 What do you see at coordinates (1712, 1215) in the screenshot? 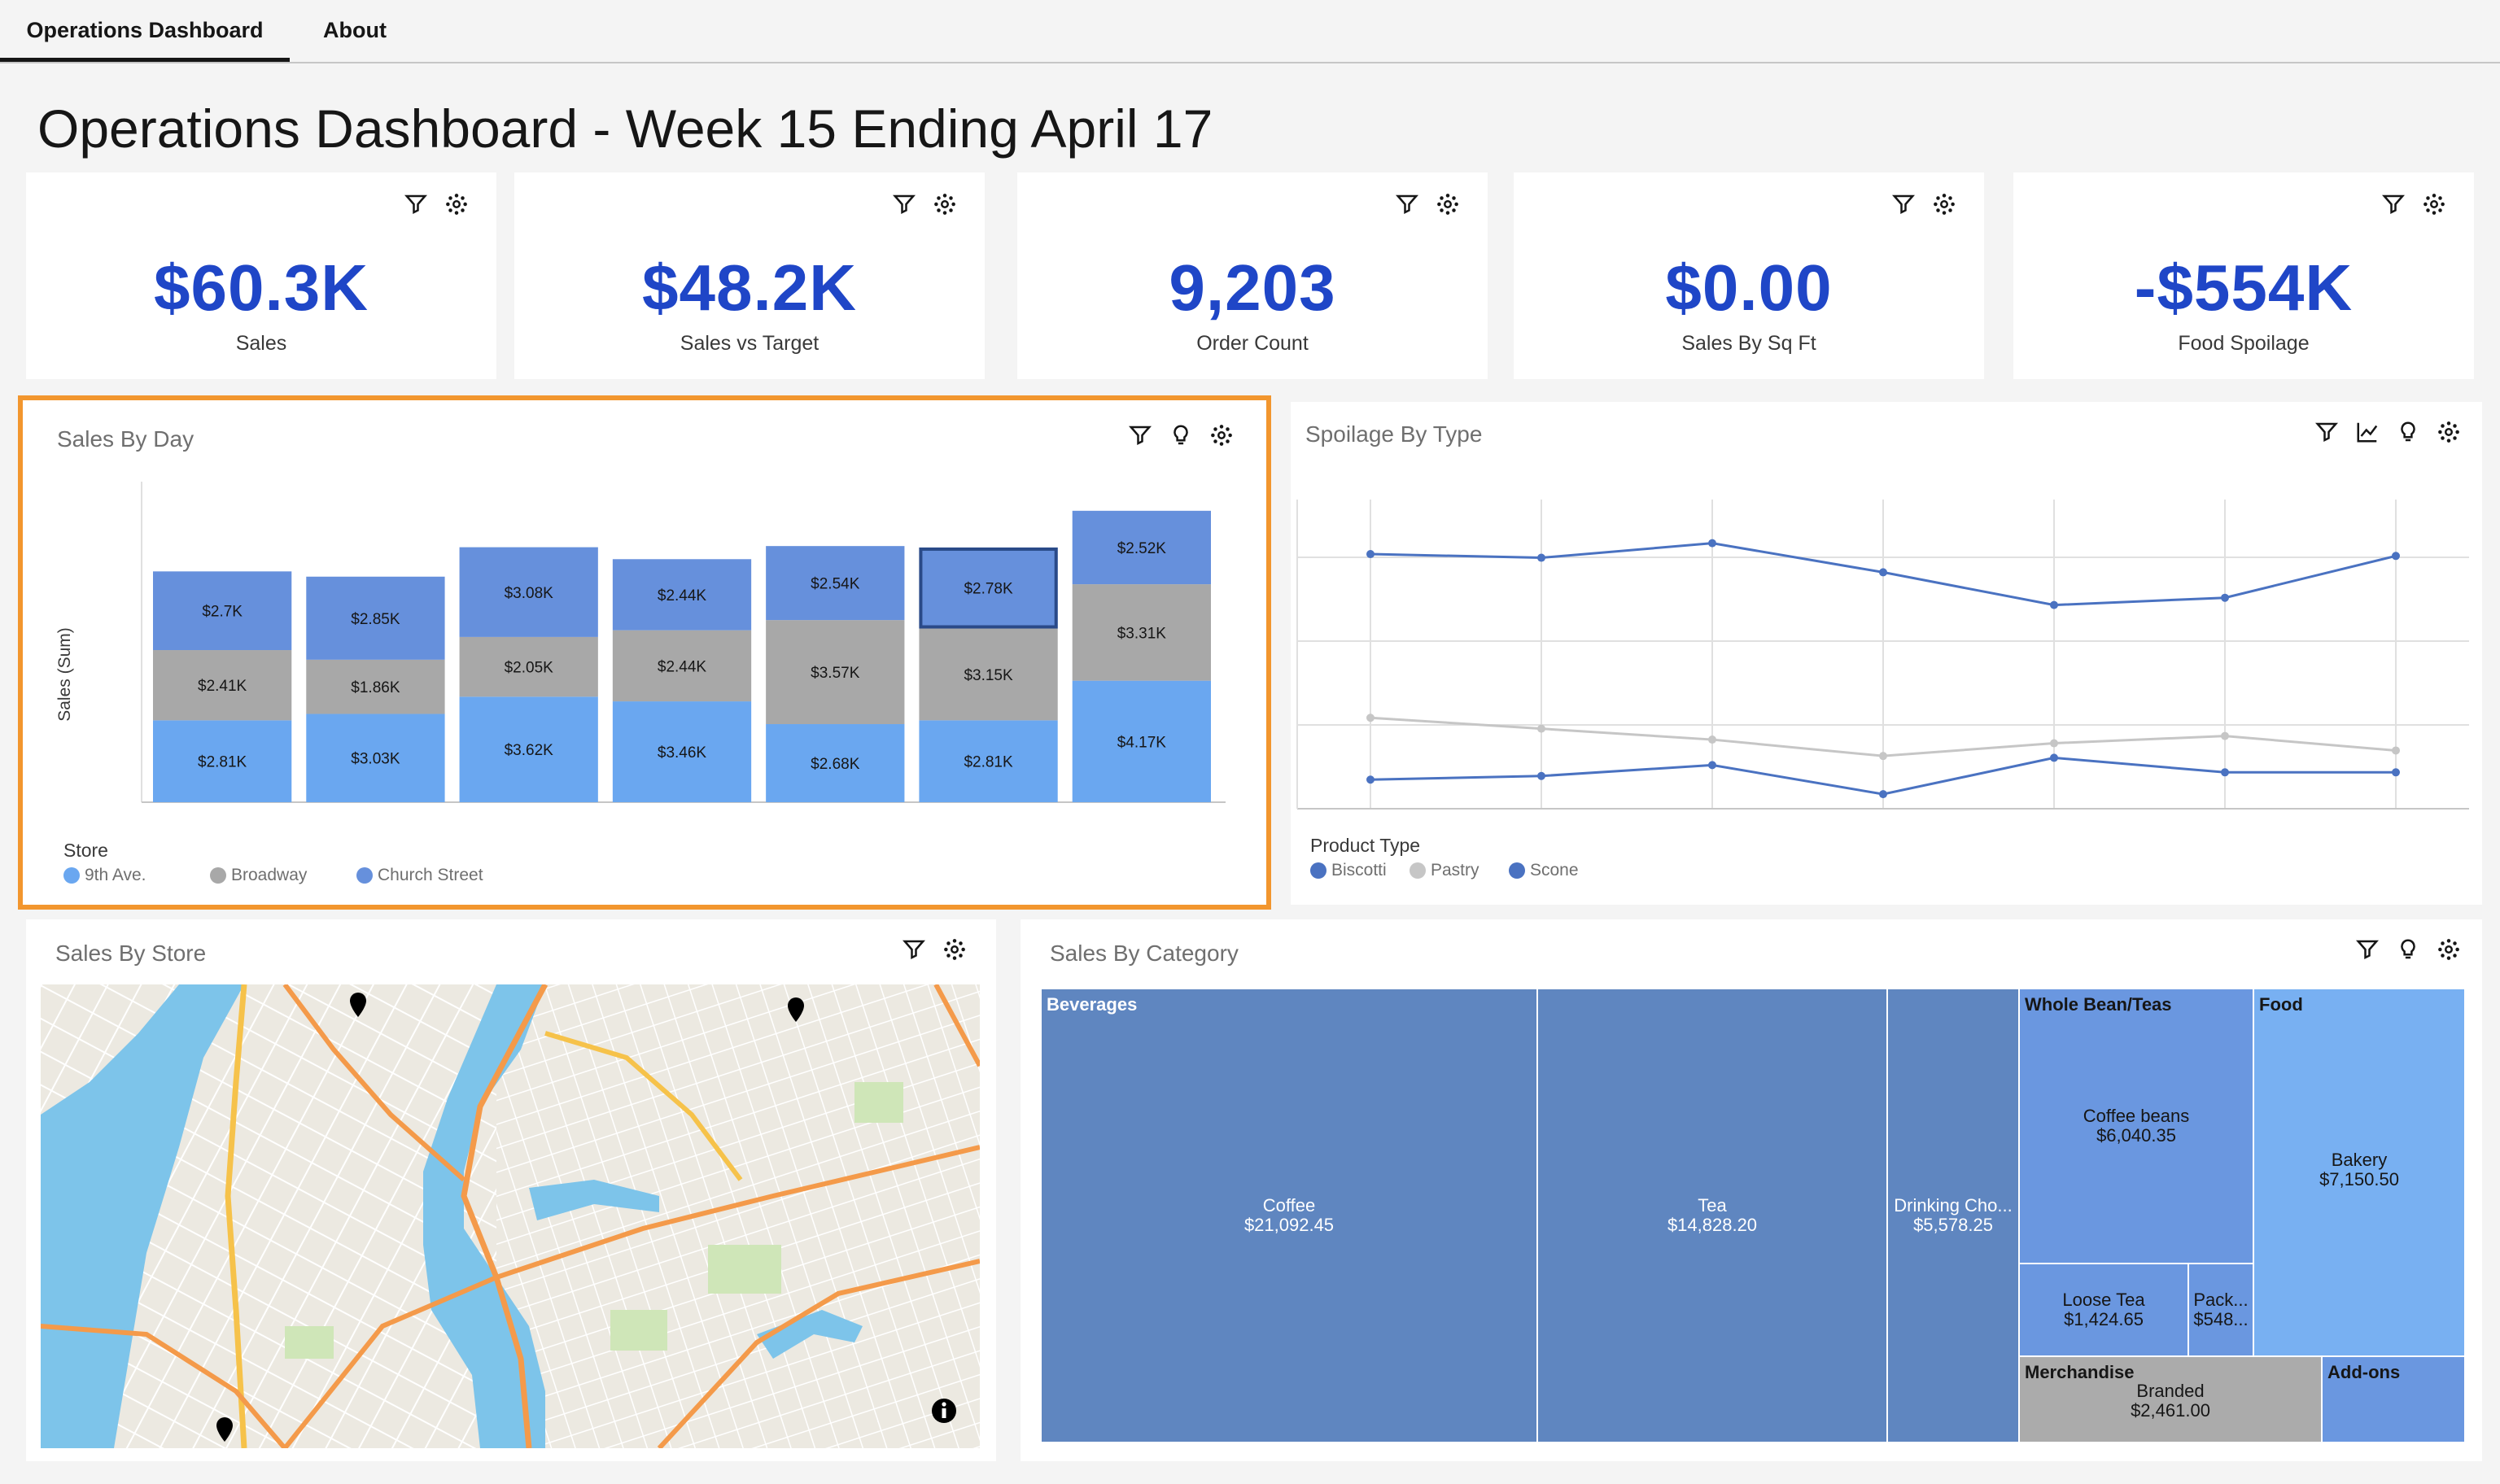
I see `treemap-cell-tea: Tea $14,828.20` at bounding box center [1712, 1215].